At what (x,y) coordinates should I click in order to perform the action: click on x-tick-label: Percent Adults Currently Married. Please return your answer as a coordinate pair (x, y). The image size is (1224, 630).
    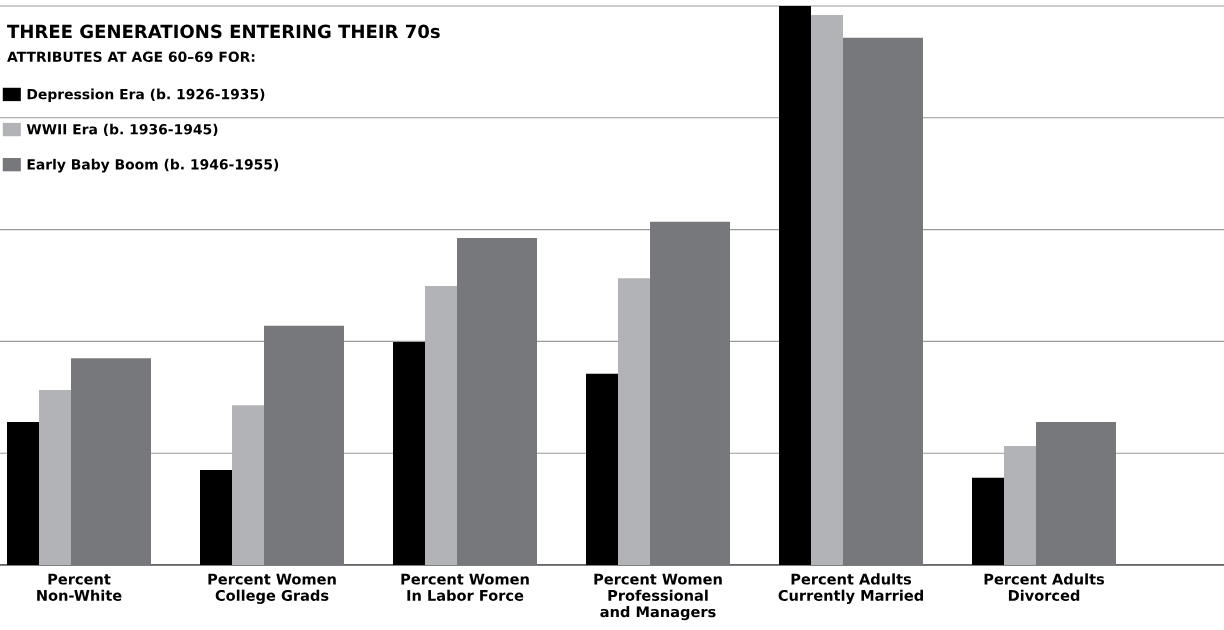
    Looking at the image, I should click on (850, 588).